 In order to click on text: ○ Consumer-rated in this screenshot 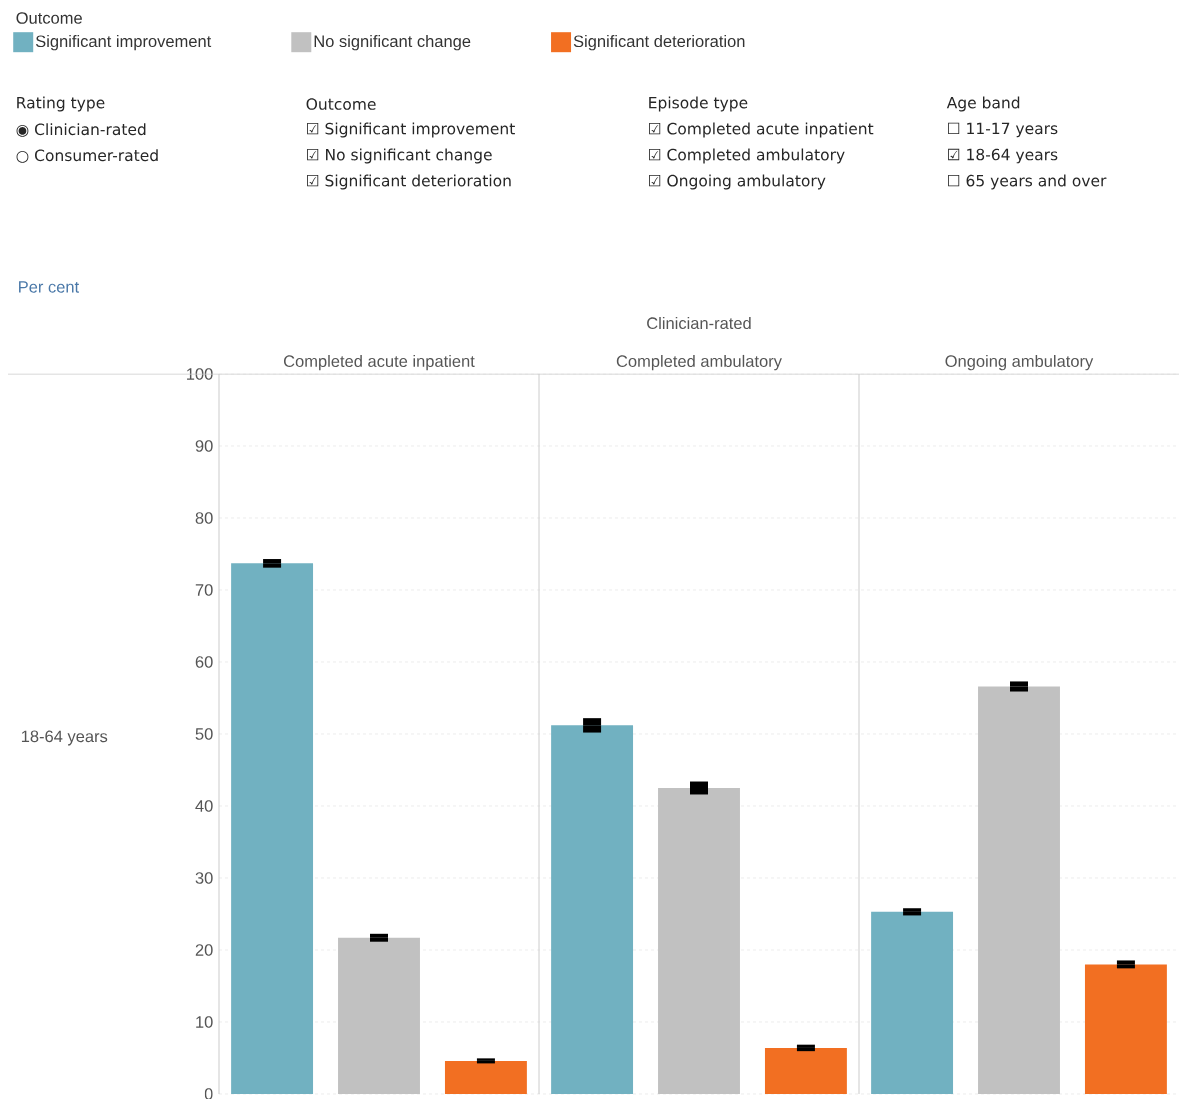, I will do `click(87, 156)`.